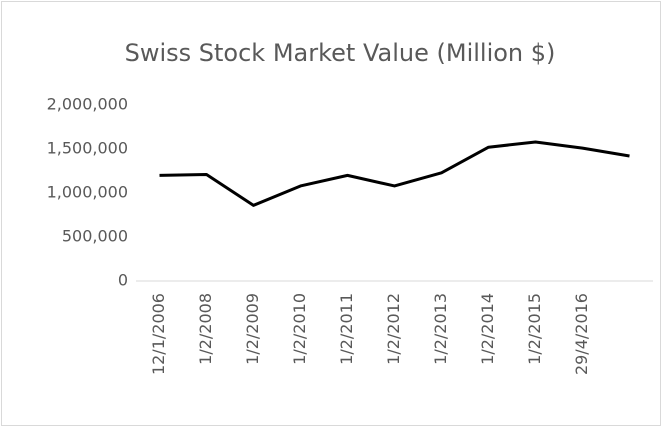 The width and height of the screenshot is (662, 427). Describe the element at coordinates (158, 334) in the screenshot. I see `x-tick-label: 12/1/2006` at that location.